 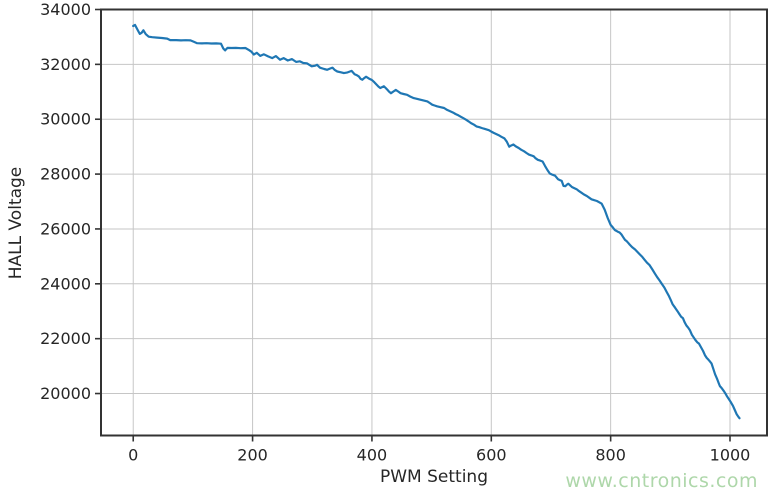 I want to click on y-tick-label: 20000, so click(x=65, y=393).